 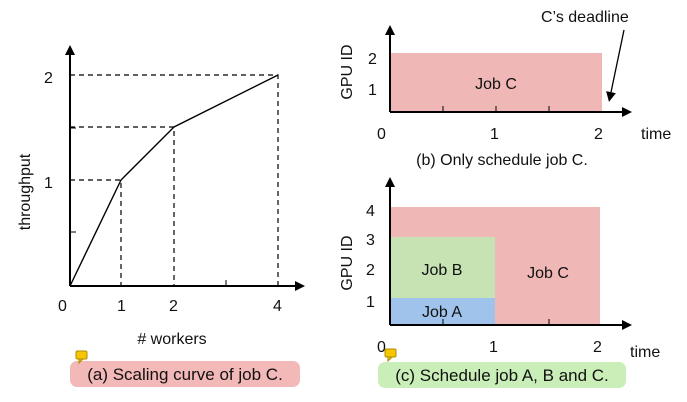 What do you see at coordinates (656, 134) in the screenshot?
I see `panel-b-xlabel: time` at bounding box center [656, 134].